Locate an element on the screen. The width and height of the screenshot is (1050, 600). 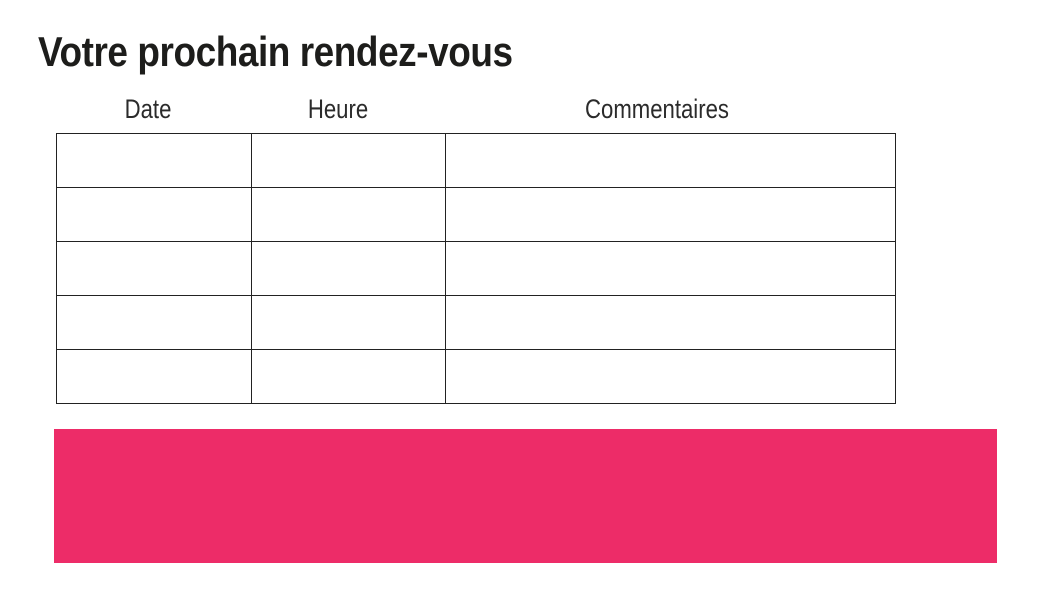
column-header-heure: Heure is located at coordinates (338, 109).